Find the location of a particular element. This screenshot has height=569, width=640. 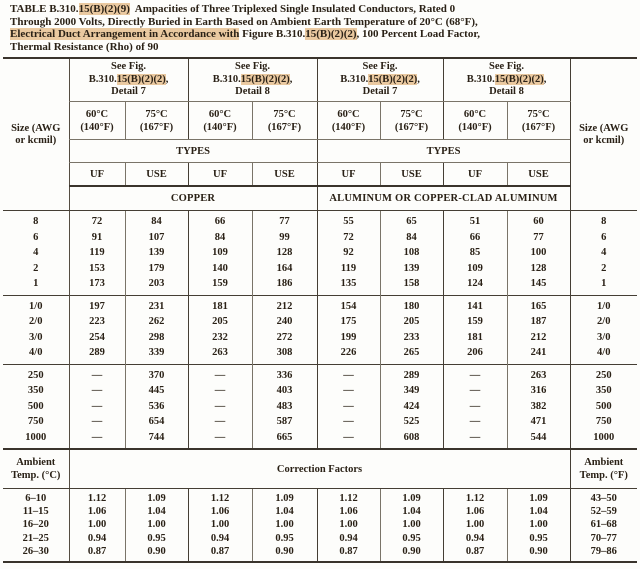

row-label-left: 350 is located at coordinates (35, 390).